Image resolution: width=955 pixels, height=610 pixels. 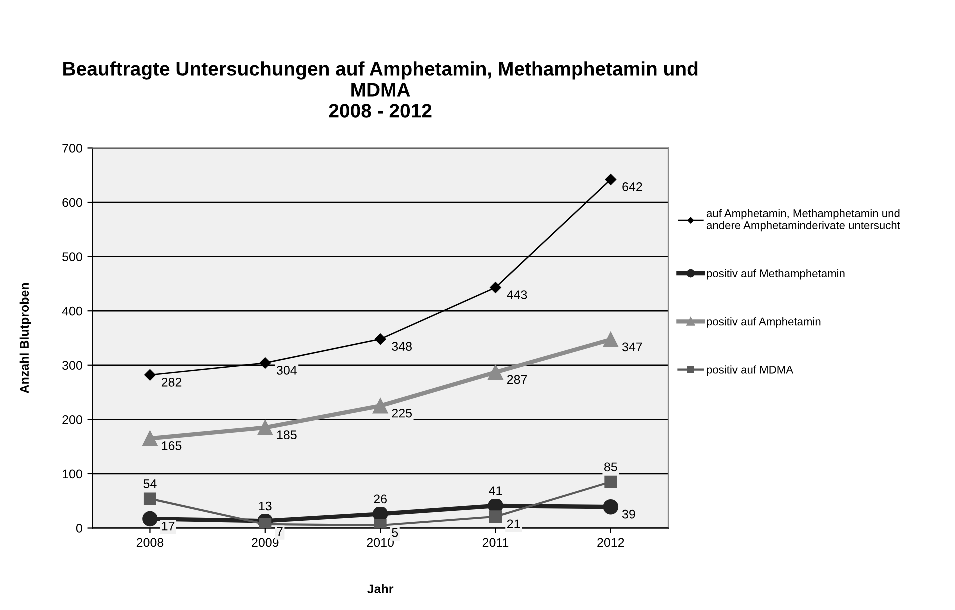 What do you see at coordinates (381, 90) in the screenshot?
I see `chart-title: Beauftragte Untersuchungen auf Amphetamin, Methamphetamin und MDMA 2008 - 2012` at bounding box center [381, 90].